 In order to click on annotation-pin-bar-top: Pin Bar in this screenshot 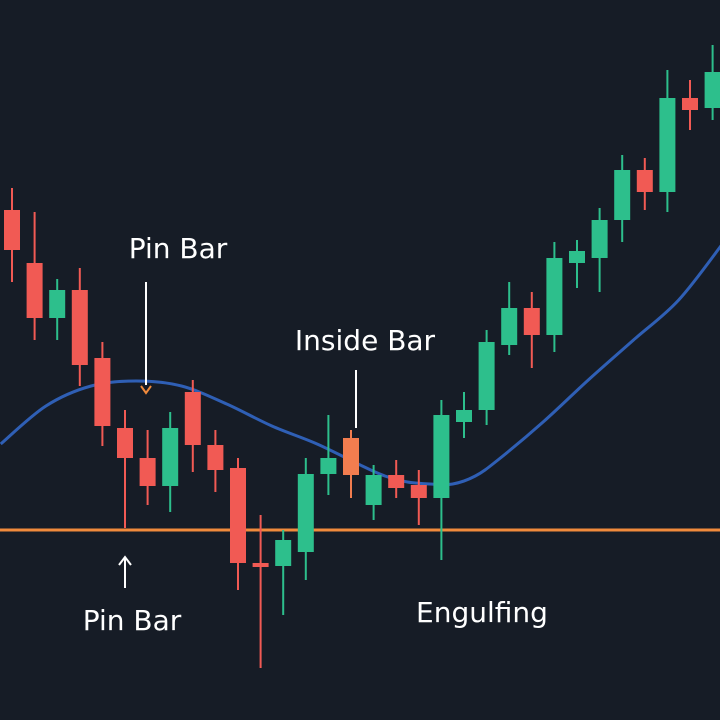, I will do `click(178, 313)`.